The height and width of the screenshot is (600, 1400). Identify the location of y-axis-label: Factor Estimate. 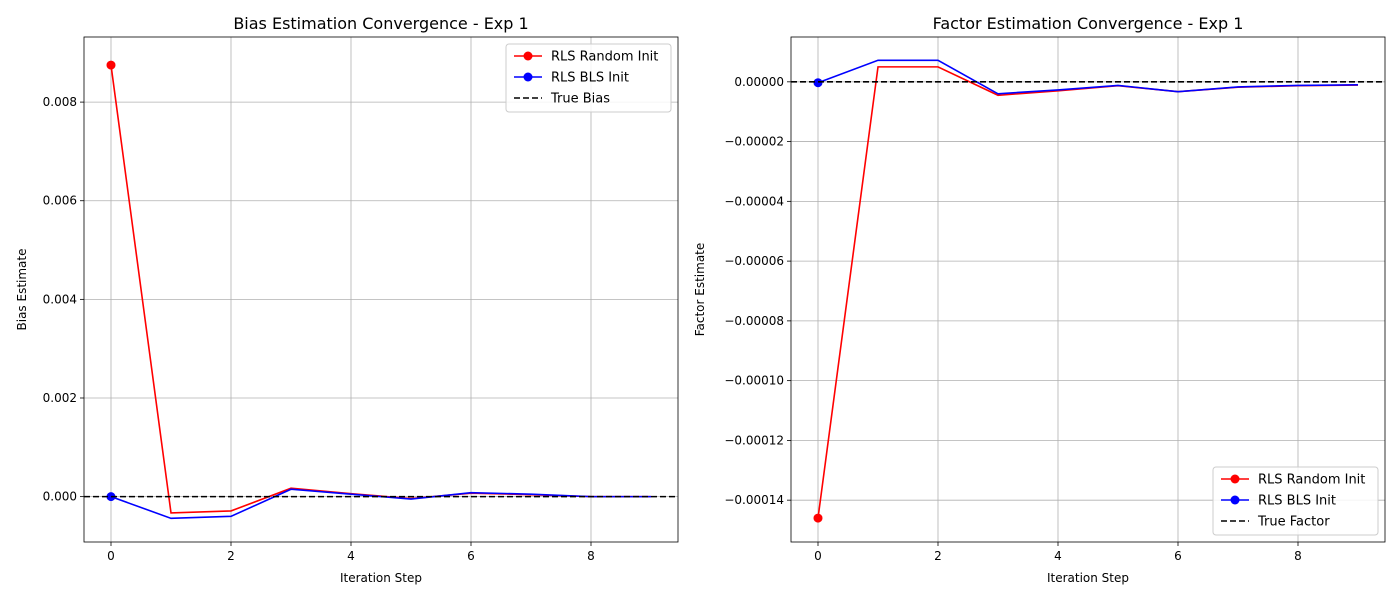
(700, 290).